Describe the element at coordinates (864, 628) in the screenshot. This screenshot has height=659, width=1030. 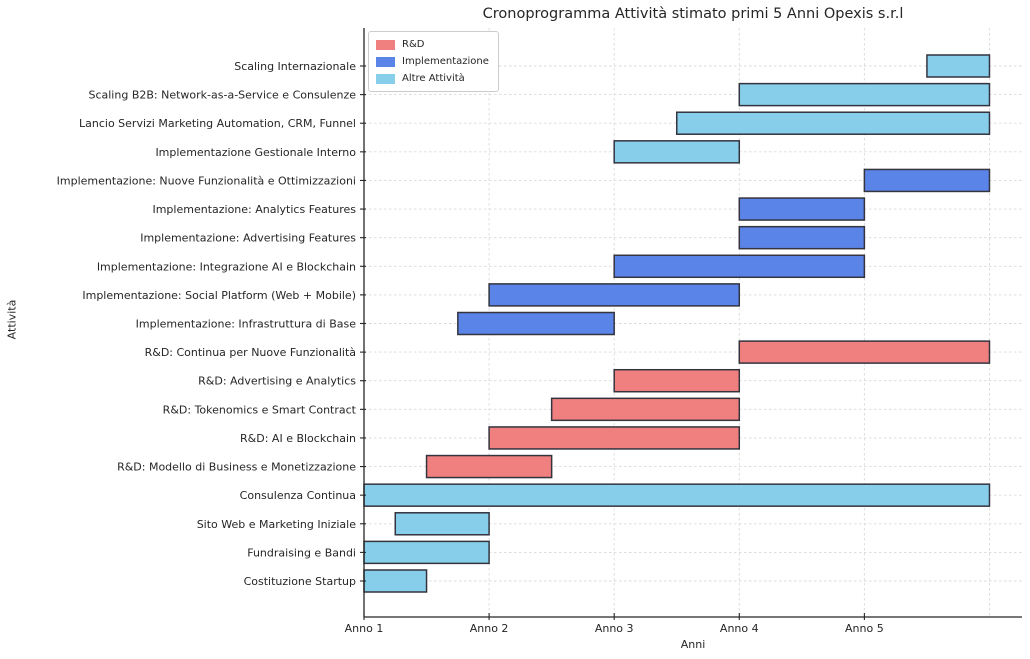
I see `x-tick-label: Anno 5` at that location.